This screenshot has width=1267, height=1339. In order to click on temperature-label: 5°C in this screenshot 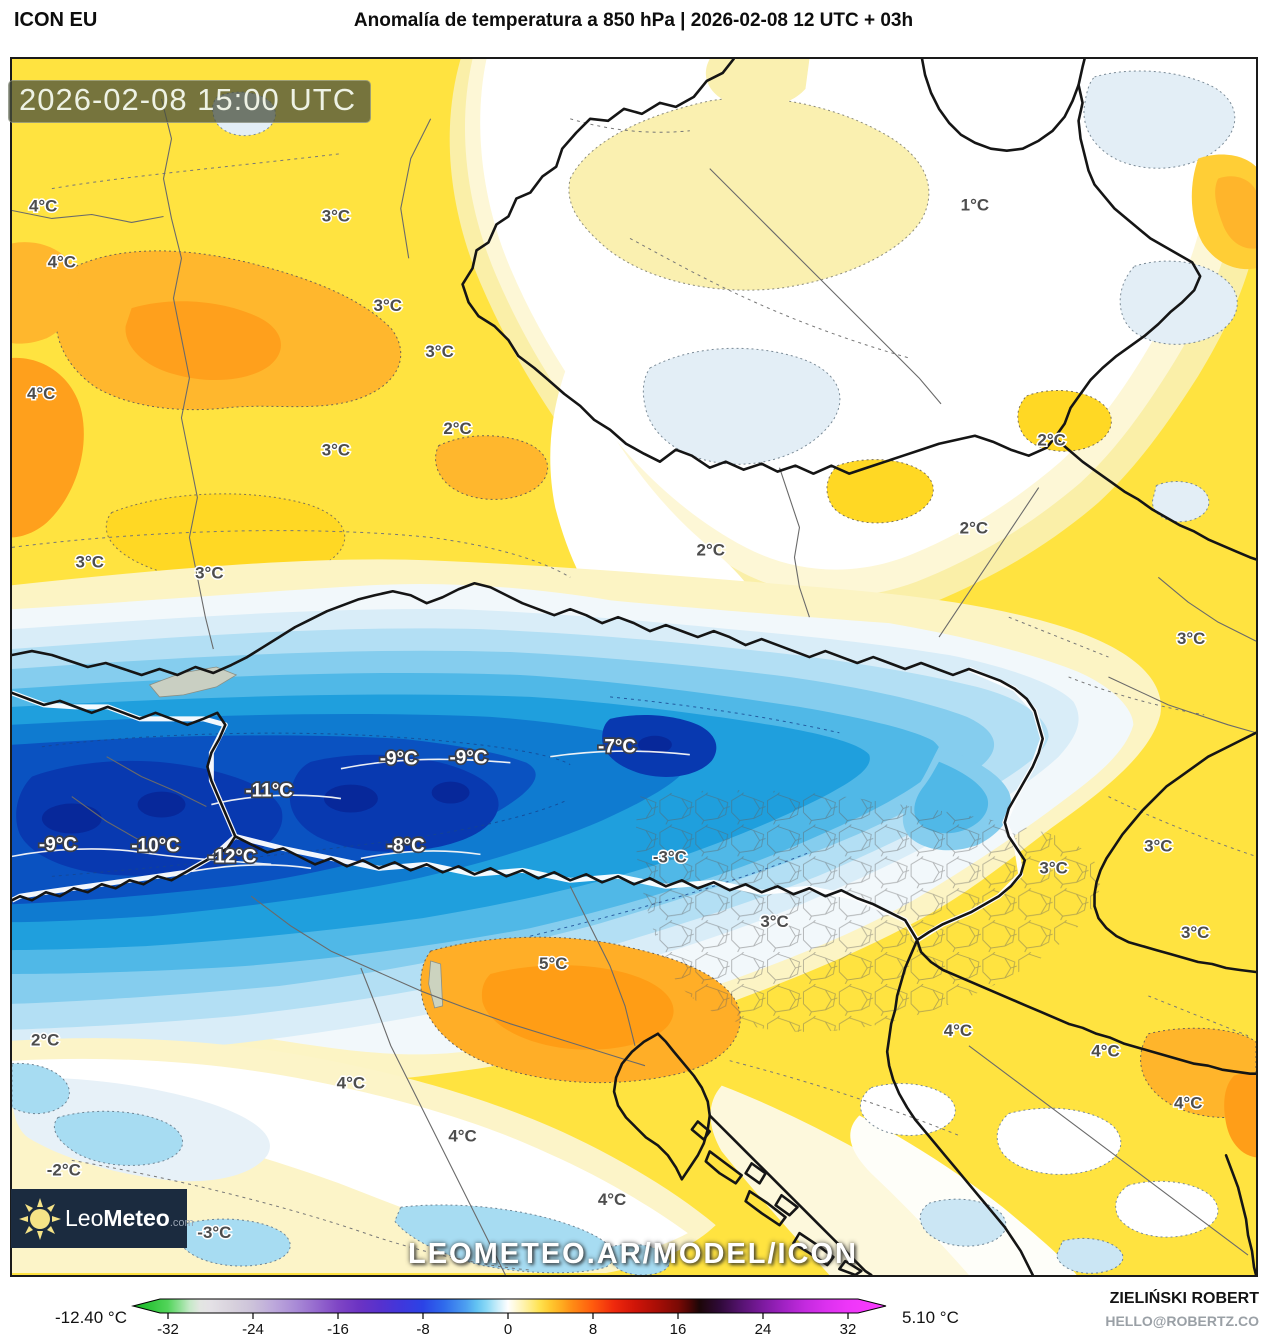, I will do `click(553, 963)`.